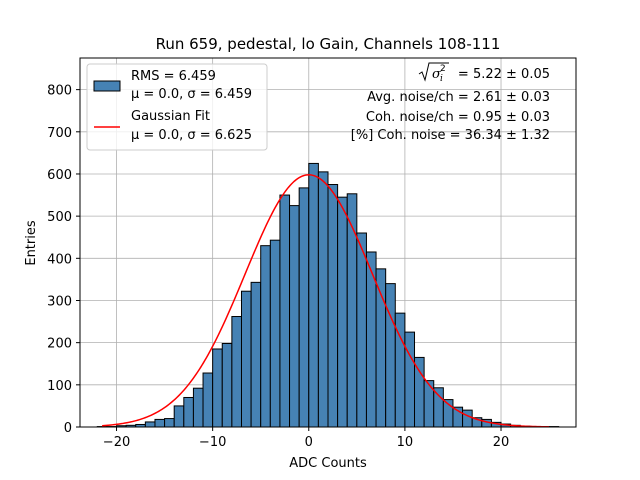 Image resolution: width=640 pixels, height=480 pixels. What do you see at coordinates (59, 175) in the screenshot?
I see `y-tick-label: 600` at bounding box center [59, 175].